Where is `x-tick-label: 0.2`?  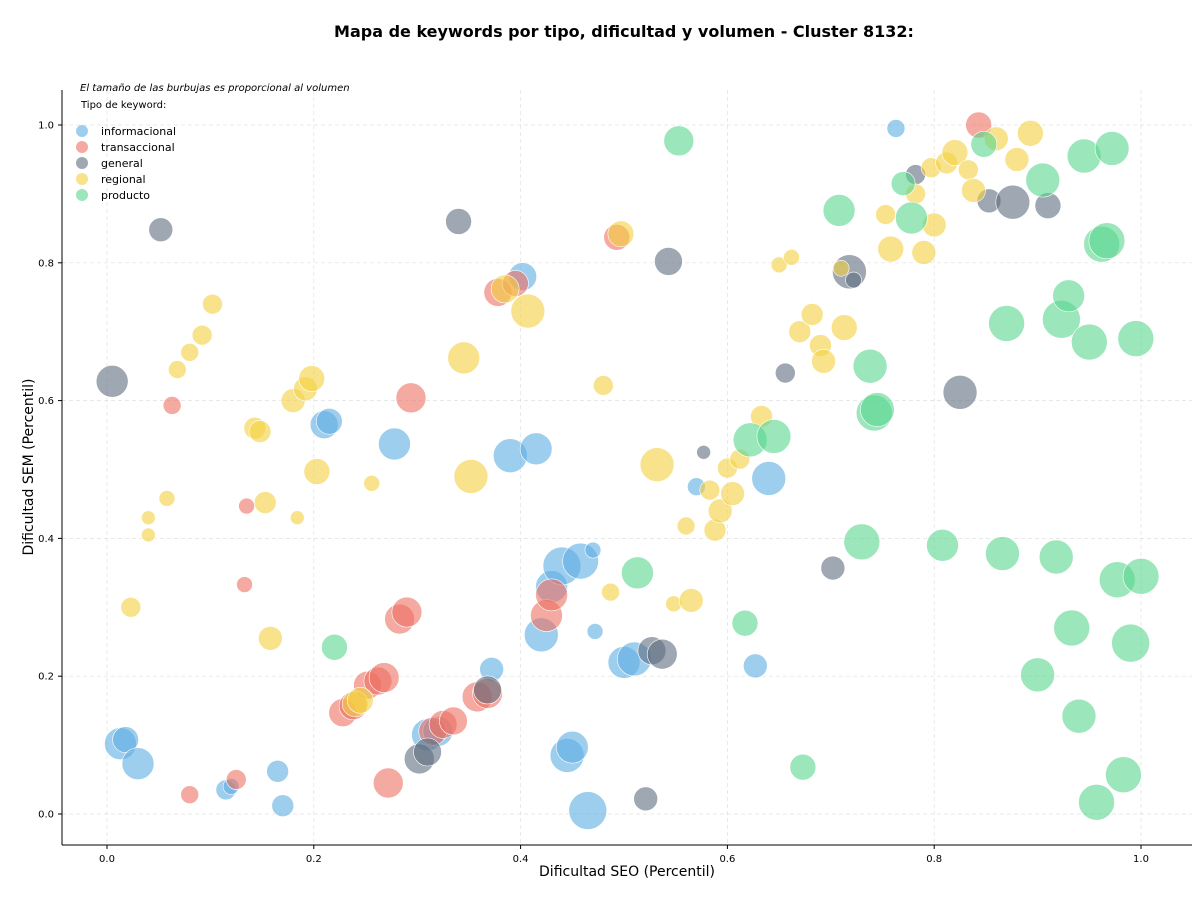
x-tick-label: 0.2 is located at coordinates (314, 859).